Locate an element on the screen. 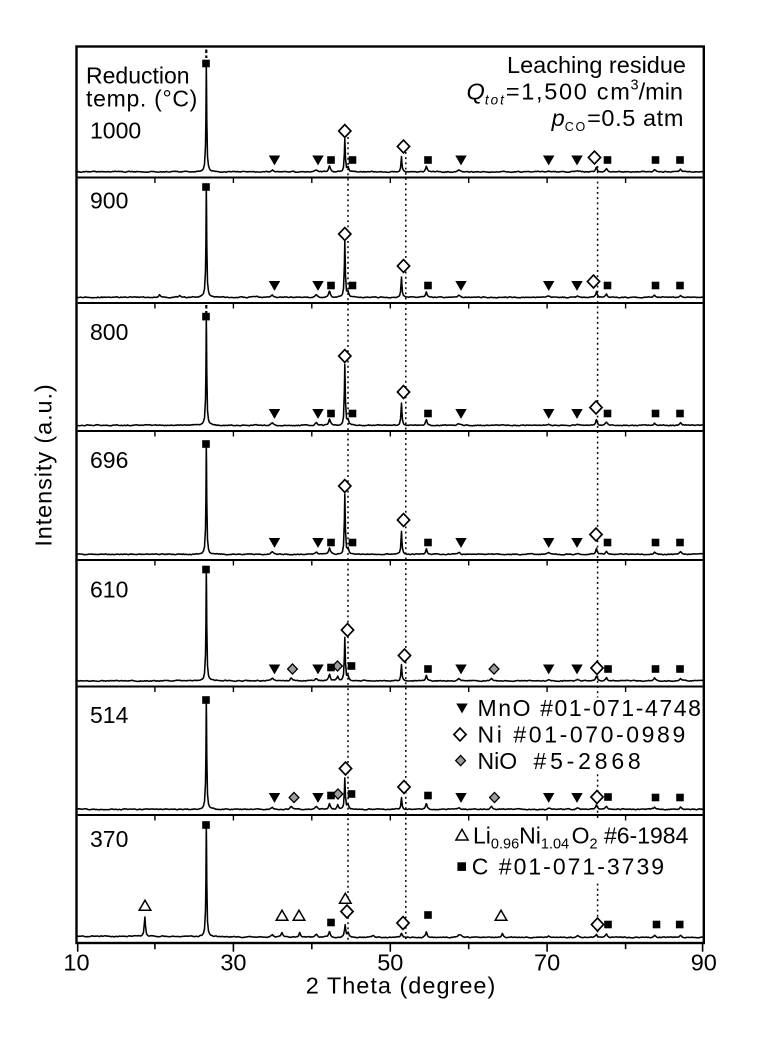 The width and height of the screenshot is (757, 1047). svg-text: 514 is located at coordinates (109, 715).